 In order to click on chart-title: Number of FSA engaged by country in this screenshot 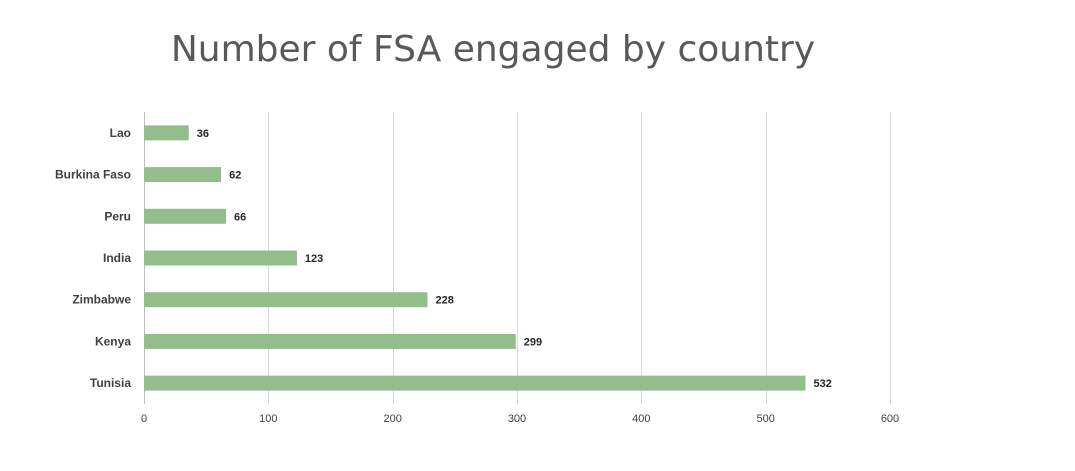, I will do `click(493, 49)`.